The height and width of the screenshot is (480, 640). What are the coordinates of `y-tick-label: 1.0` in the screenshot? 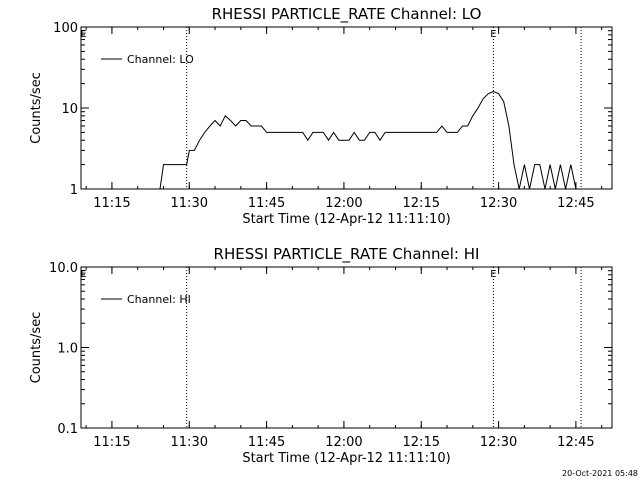 It's located at (67, 349).